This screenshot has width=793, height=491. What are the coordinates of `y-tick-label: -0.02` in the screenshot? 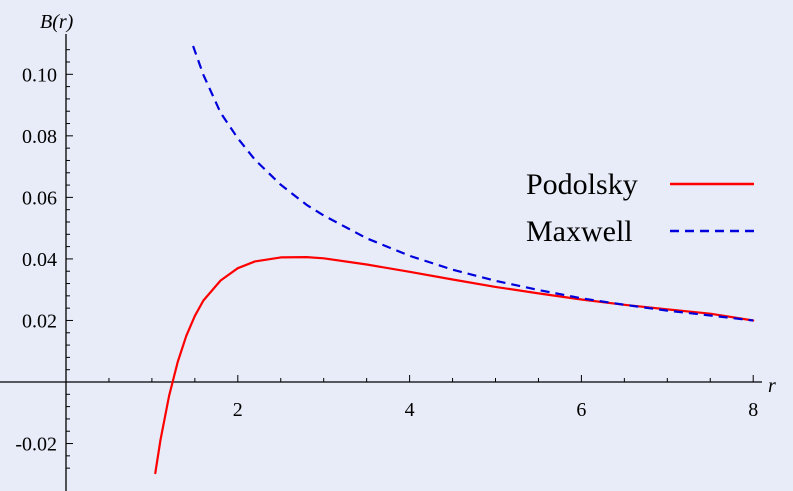 It's located at (36, 445).